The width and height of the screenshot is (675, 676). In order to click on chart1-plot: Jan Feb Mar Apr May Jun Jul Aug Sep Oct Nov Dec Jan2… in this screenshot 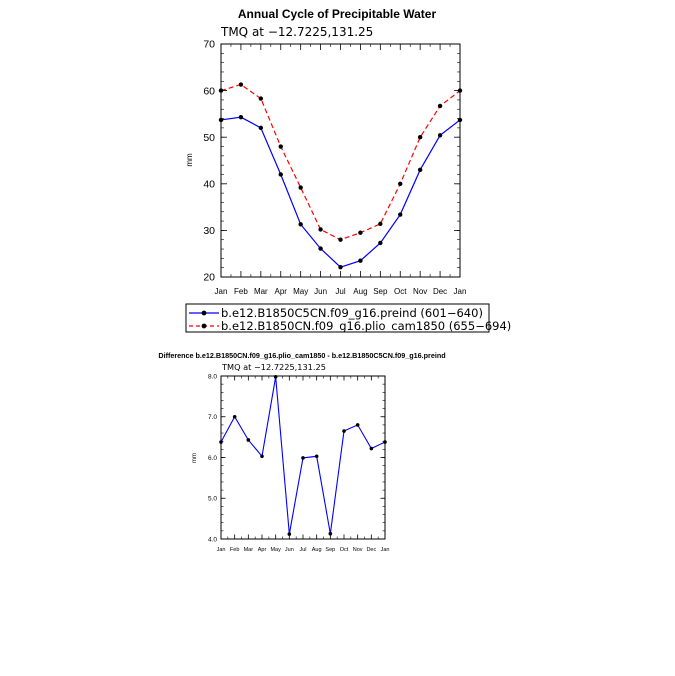, I will do `click(334, 167)`.